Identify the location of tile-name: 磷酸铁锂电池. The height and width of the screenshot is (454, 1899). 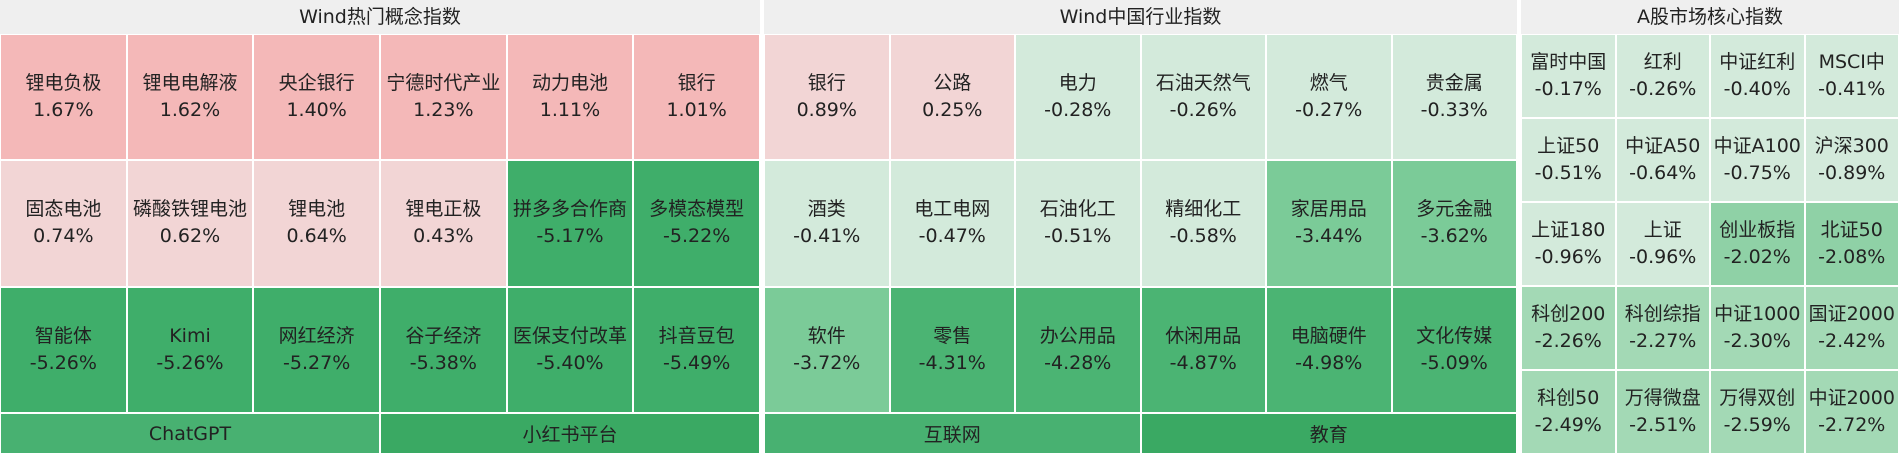
(189, 209).